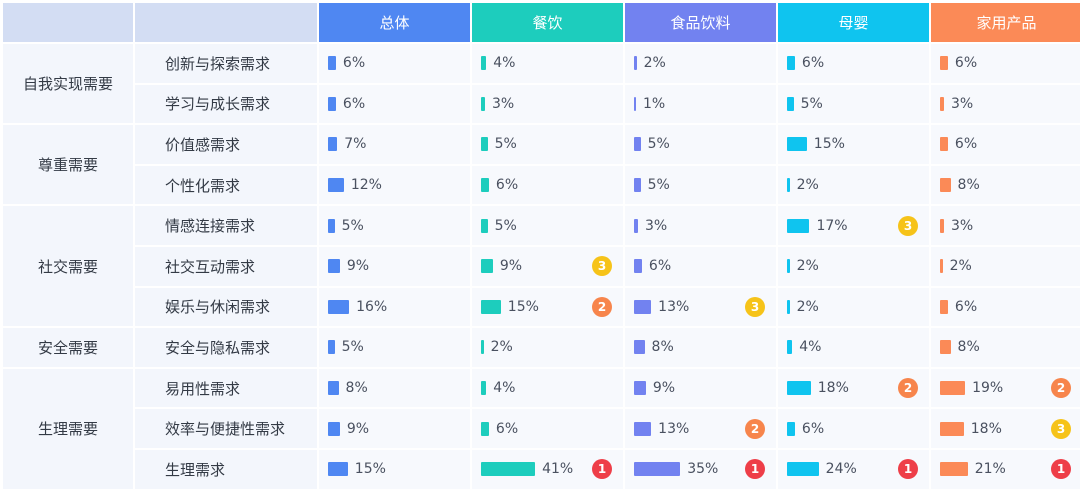 The image size is (1080, 492). Describe the element at coordinates (703, 469) in the screenshot. I see `value-label: 35%` at that location.